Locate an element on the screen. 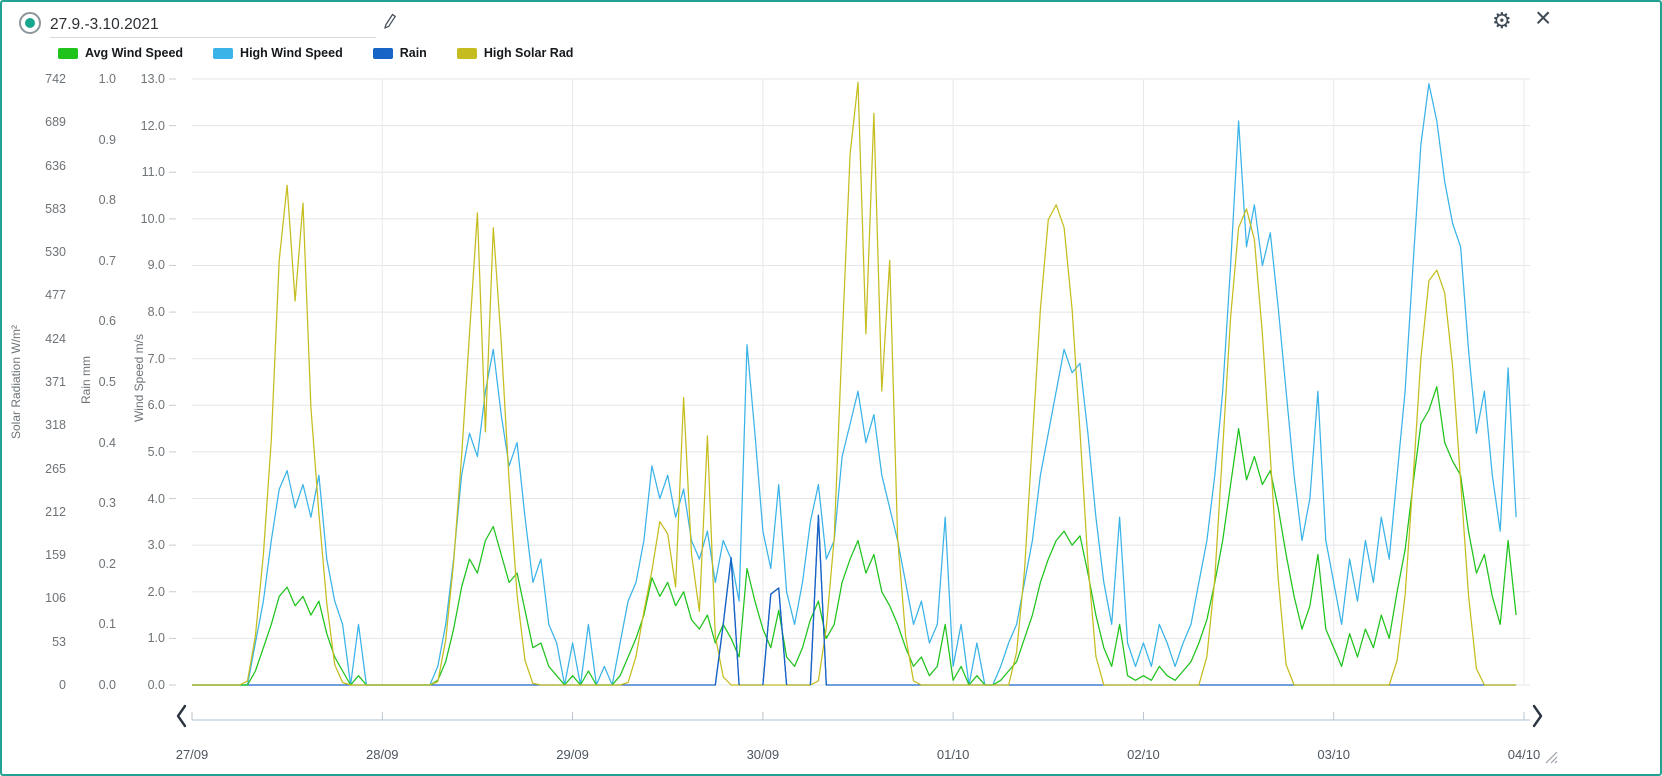  wind-tick-label: 13.0 is located at coordinates (152, 79).